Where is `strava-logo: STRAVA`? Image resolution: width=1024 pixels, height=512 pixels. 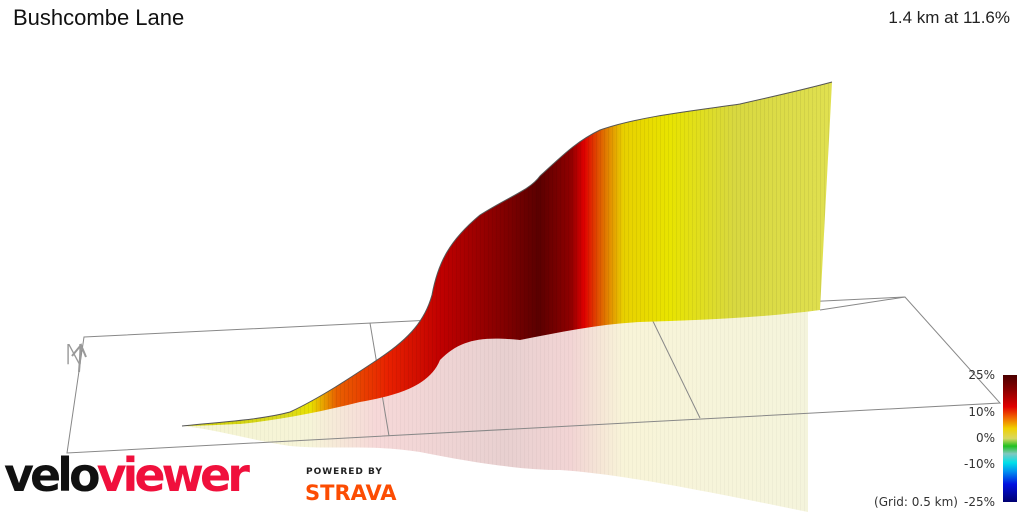 strava-logo: STRAVA is located at coordinates (351, 493).